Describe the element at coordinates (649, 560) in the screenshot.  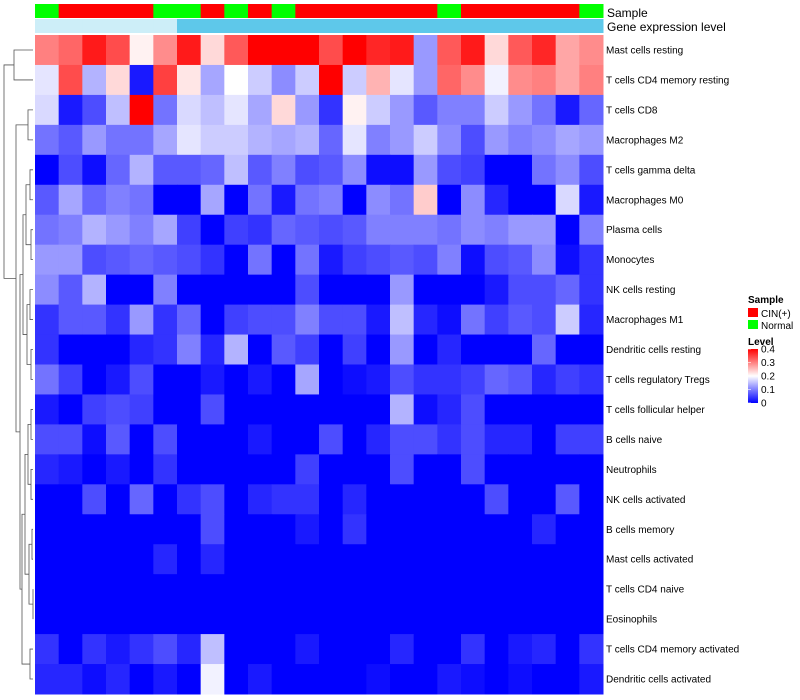
I see `row-label: Mast cells activated` at that location.